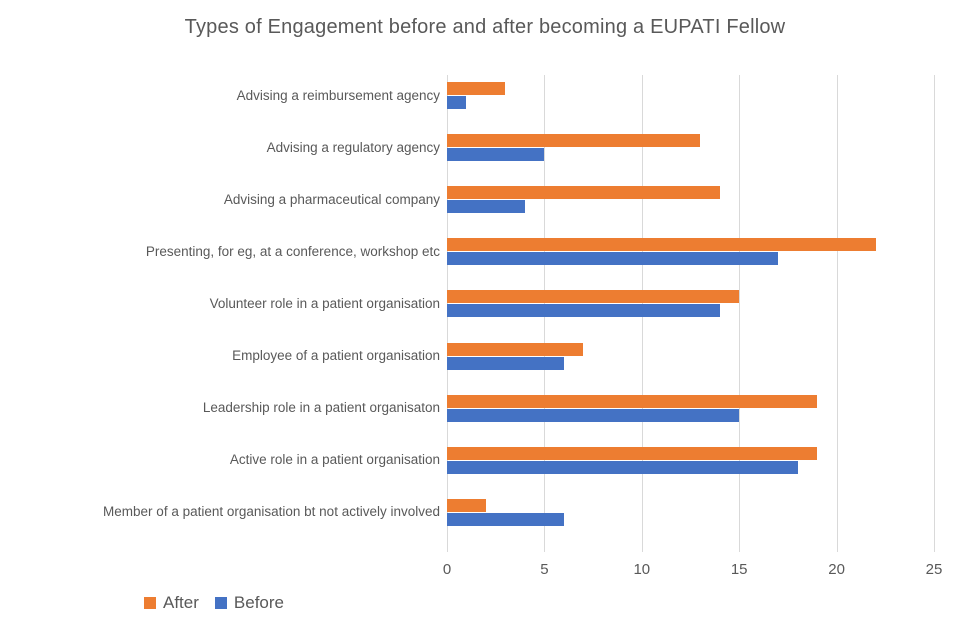 The height and width of the screenshot is (621, 970). What do you see at coordinates (336, 356) in the screenshot?
I see `category-label: Employee of a patient organisation` at bounding box center [336, 356].